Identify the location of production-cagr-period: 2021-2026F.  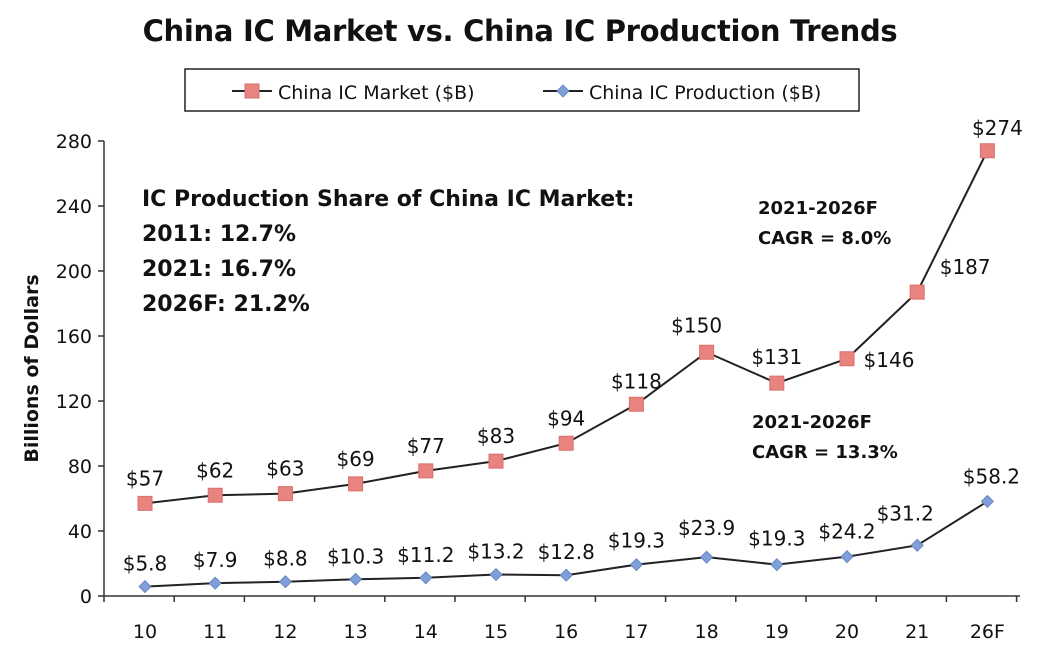
(812, 422).